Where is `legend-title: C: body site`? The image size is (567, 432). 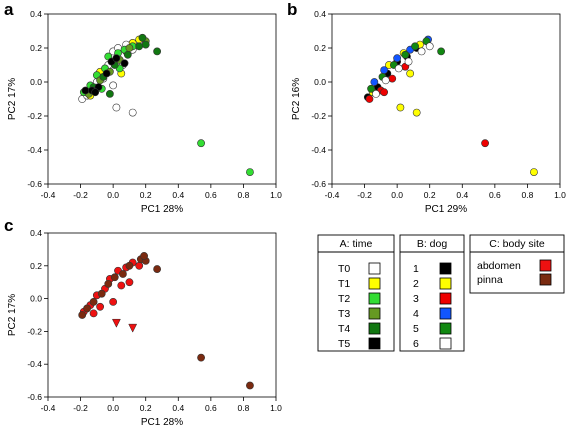 legend-title: C: body site is located at coordinates (517, 244).